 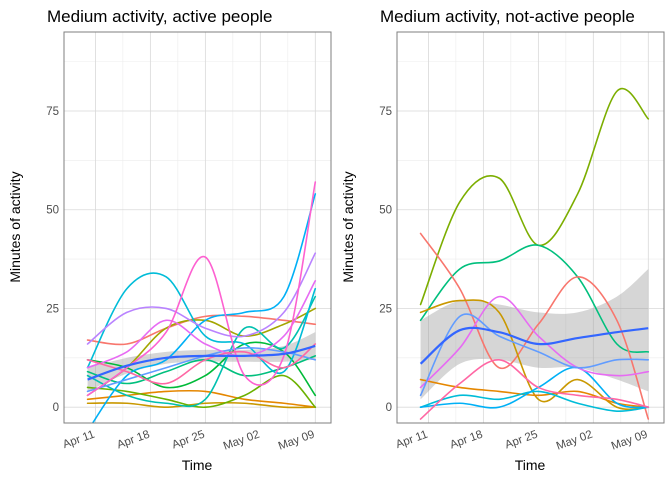 What do you see at coordinates (507, 16) in the screenshot?
I see `right-chart-title: Medium activity, not-active people` at bounding box center [507, 16].